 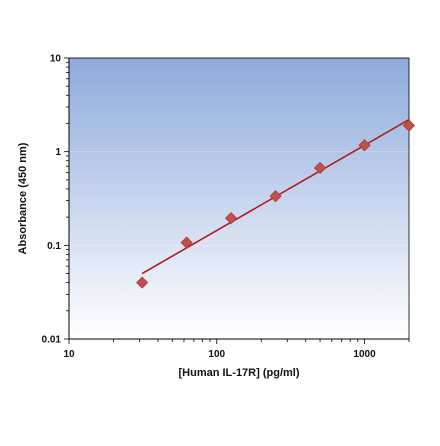 What do you see at coordinates (216, 354) in the screenshot?
I see `x-tick-label: 100` at bounding box center [216, 354].